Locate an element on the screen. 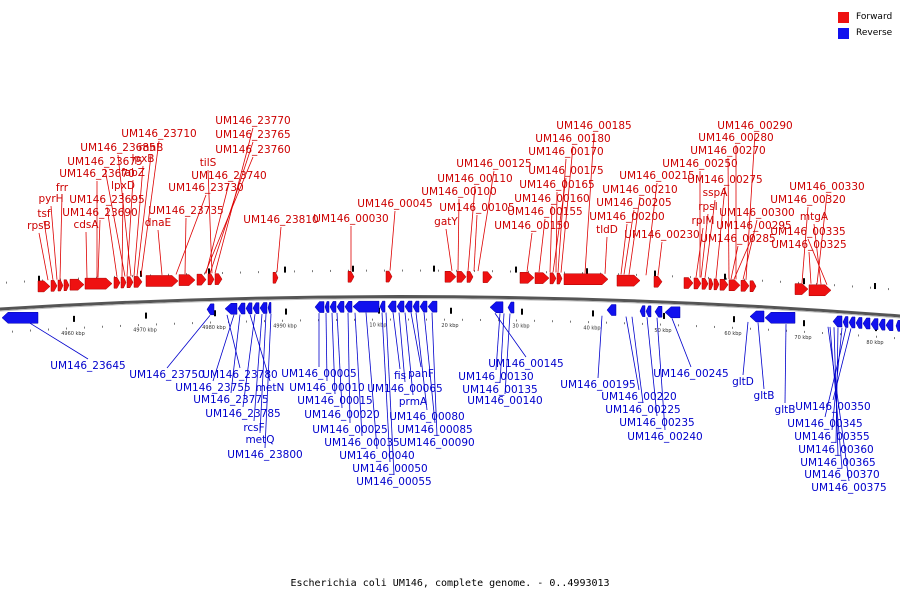 This screenshot has height=600, width=900. reverse-gene-label: UM146_00370 is located at coordinates (841, 475).